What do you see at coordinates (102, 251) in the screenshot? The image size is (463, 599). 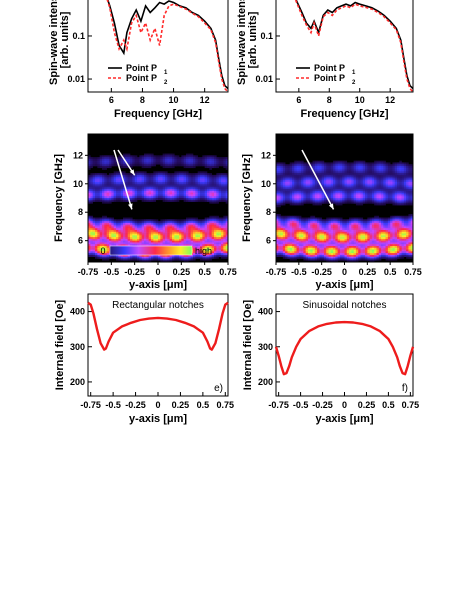 I see `colorbar-low-label: 0` at bounding box center [102, 251].